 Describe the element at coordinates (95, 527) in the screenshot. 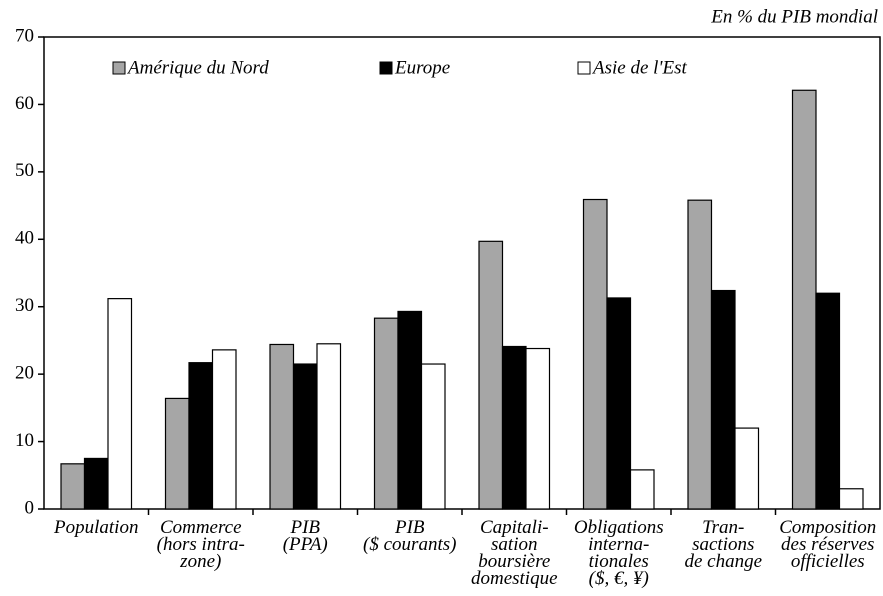

I see `x-tick-label: Population` at that location.